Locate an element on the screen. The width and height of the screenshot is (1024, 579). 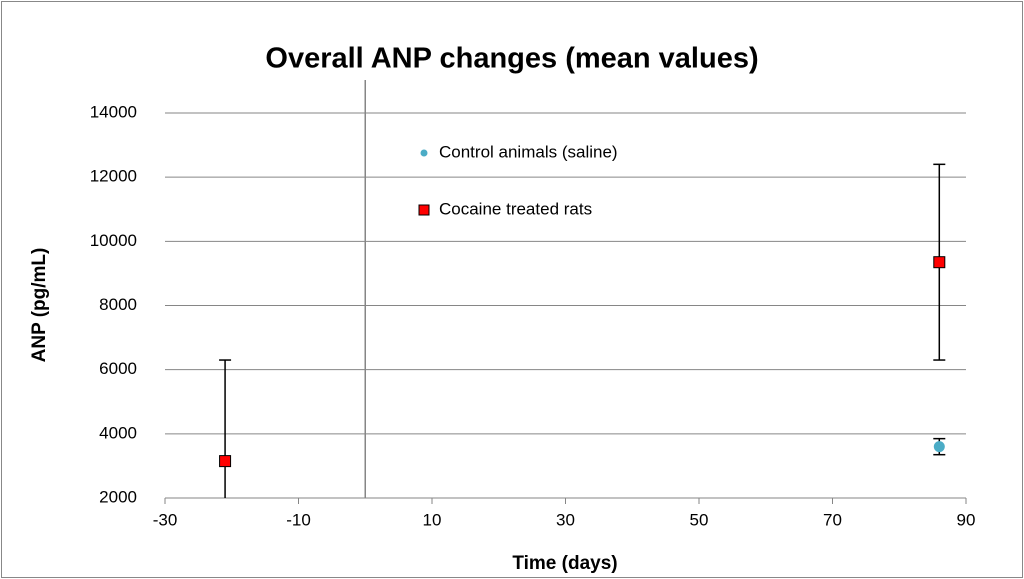
x-tick-label: 70 is located at coordinates (832, 519).